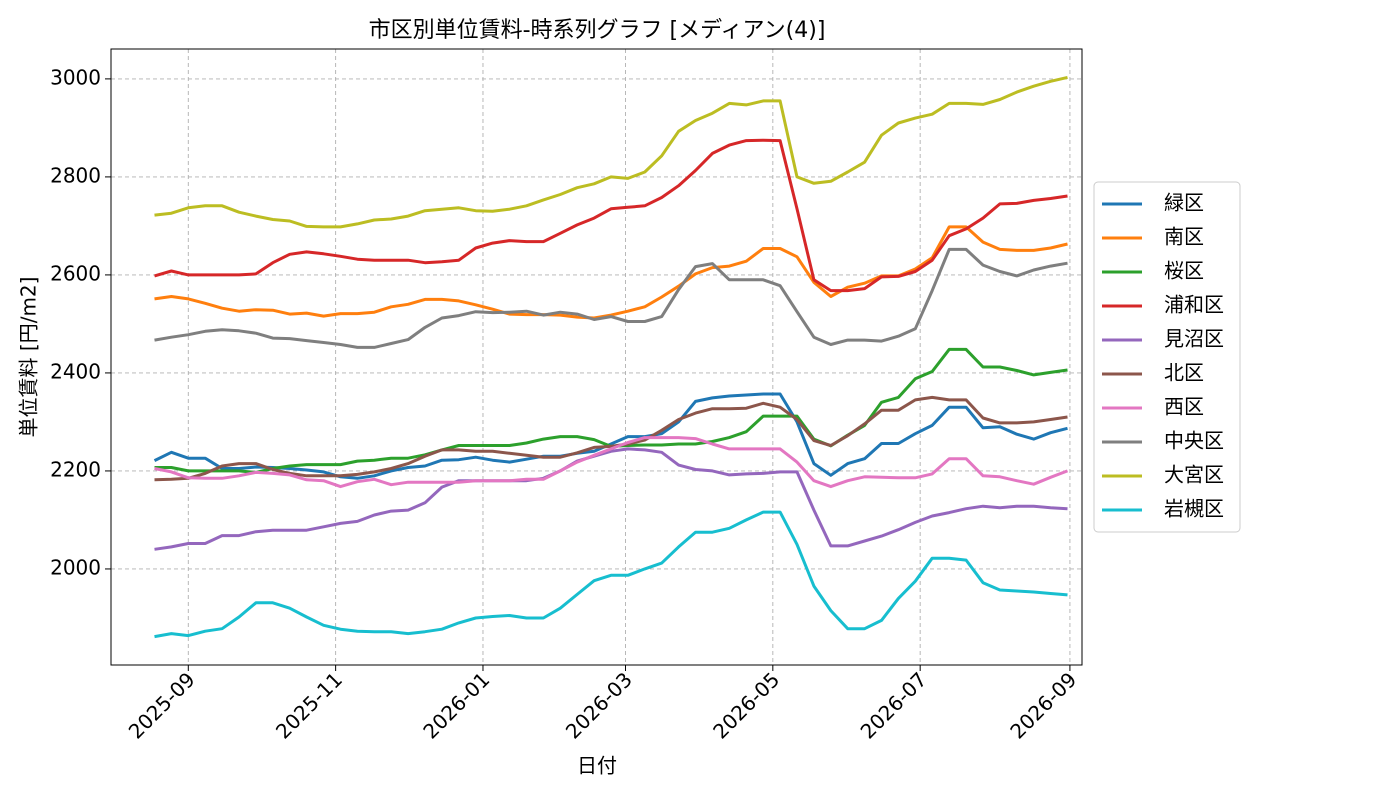 This screenshot has height=800, width=1400. What do you see at coordinates (1167, 357) in the screenshot?
I see `legend-box` at bounding box center [1167, 357].